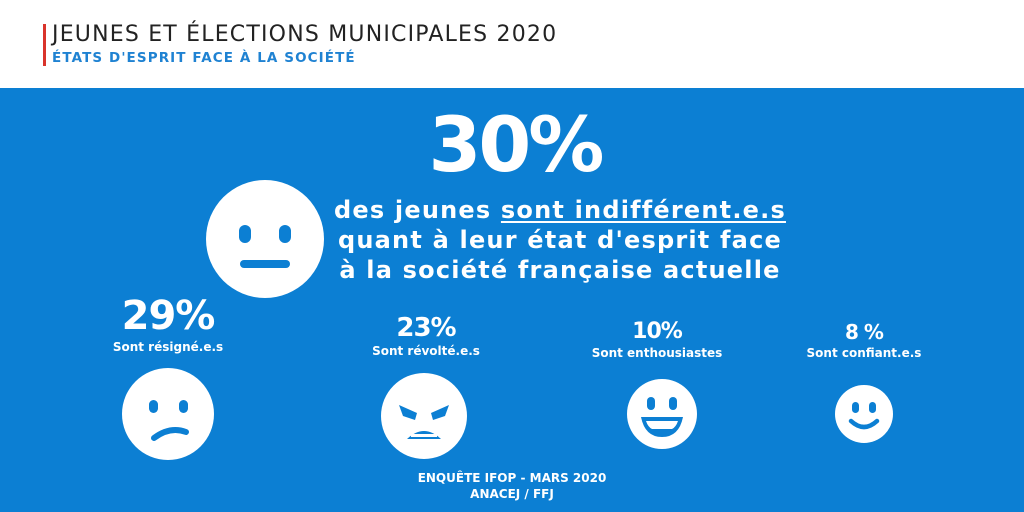  What do you see at coordinates (424, 416) in the screenshot?
I see `angry-face-icon` at bounding box center [424, 416].